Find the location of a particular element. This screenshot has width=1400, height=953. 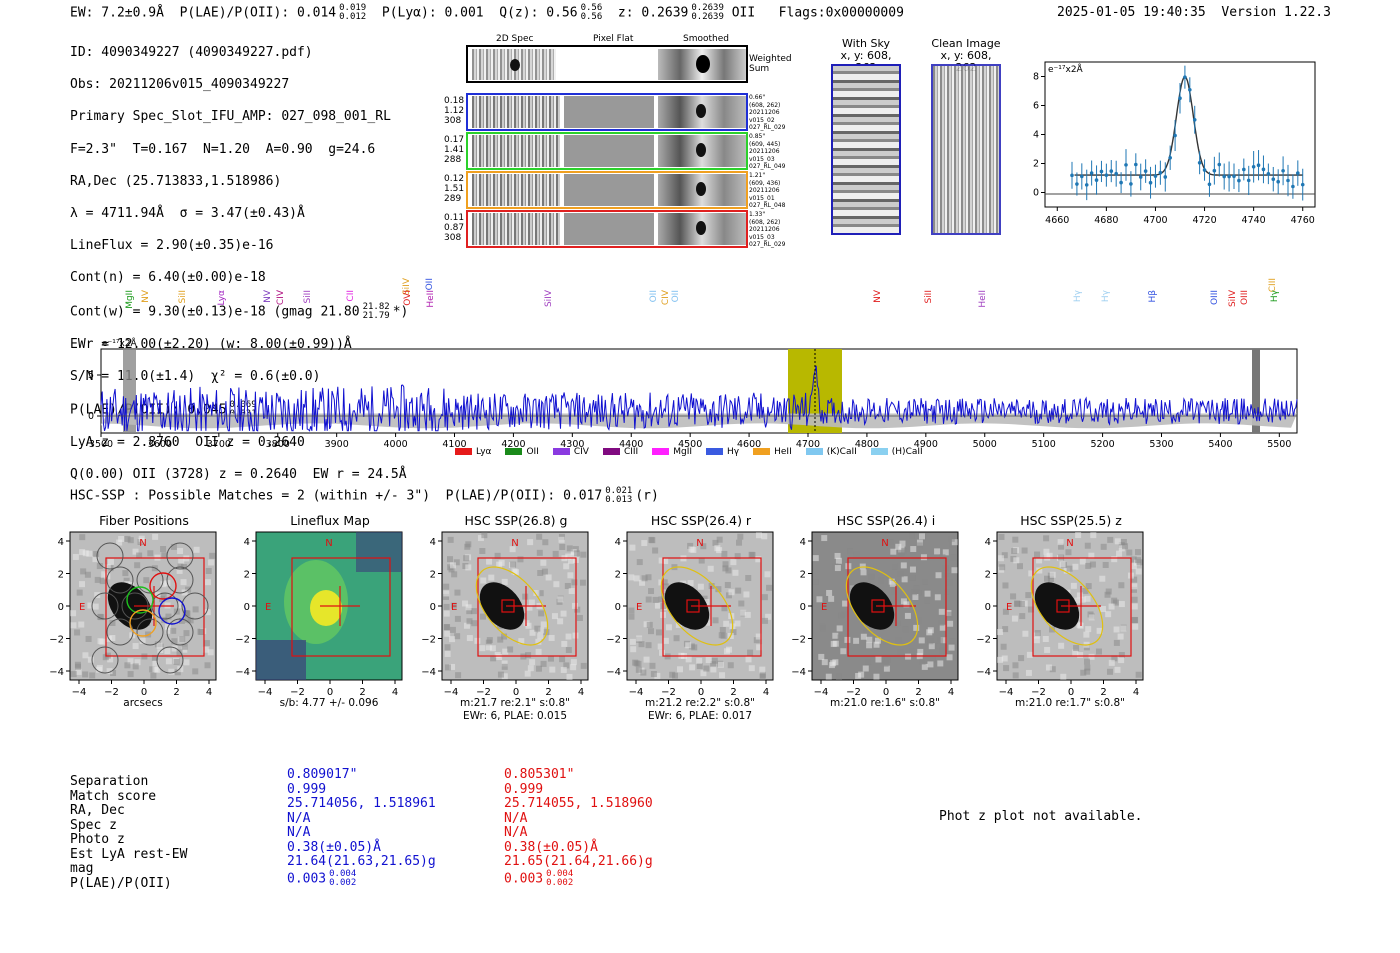

hsc-caption-2: EWr: 6, PLAE: 0.015 is located at coordinates (515, 716).